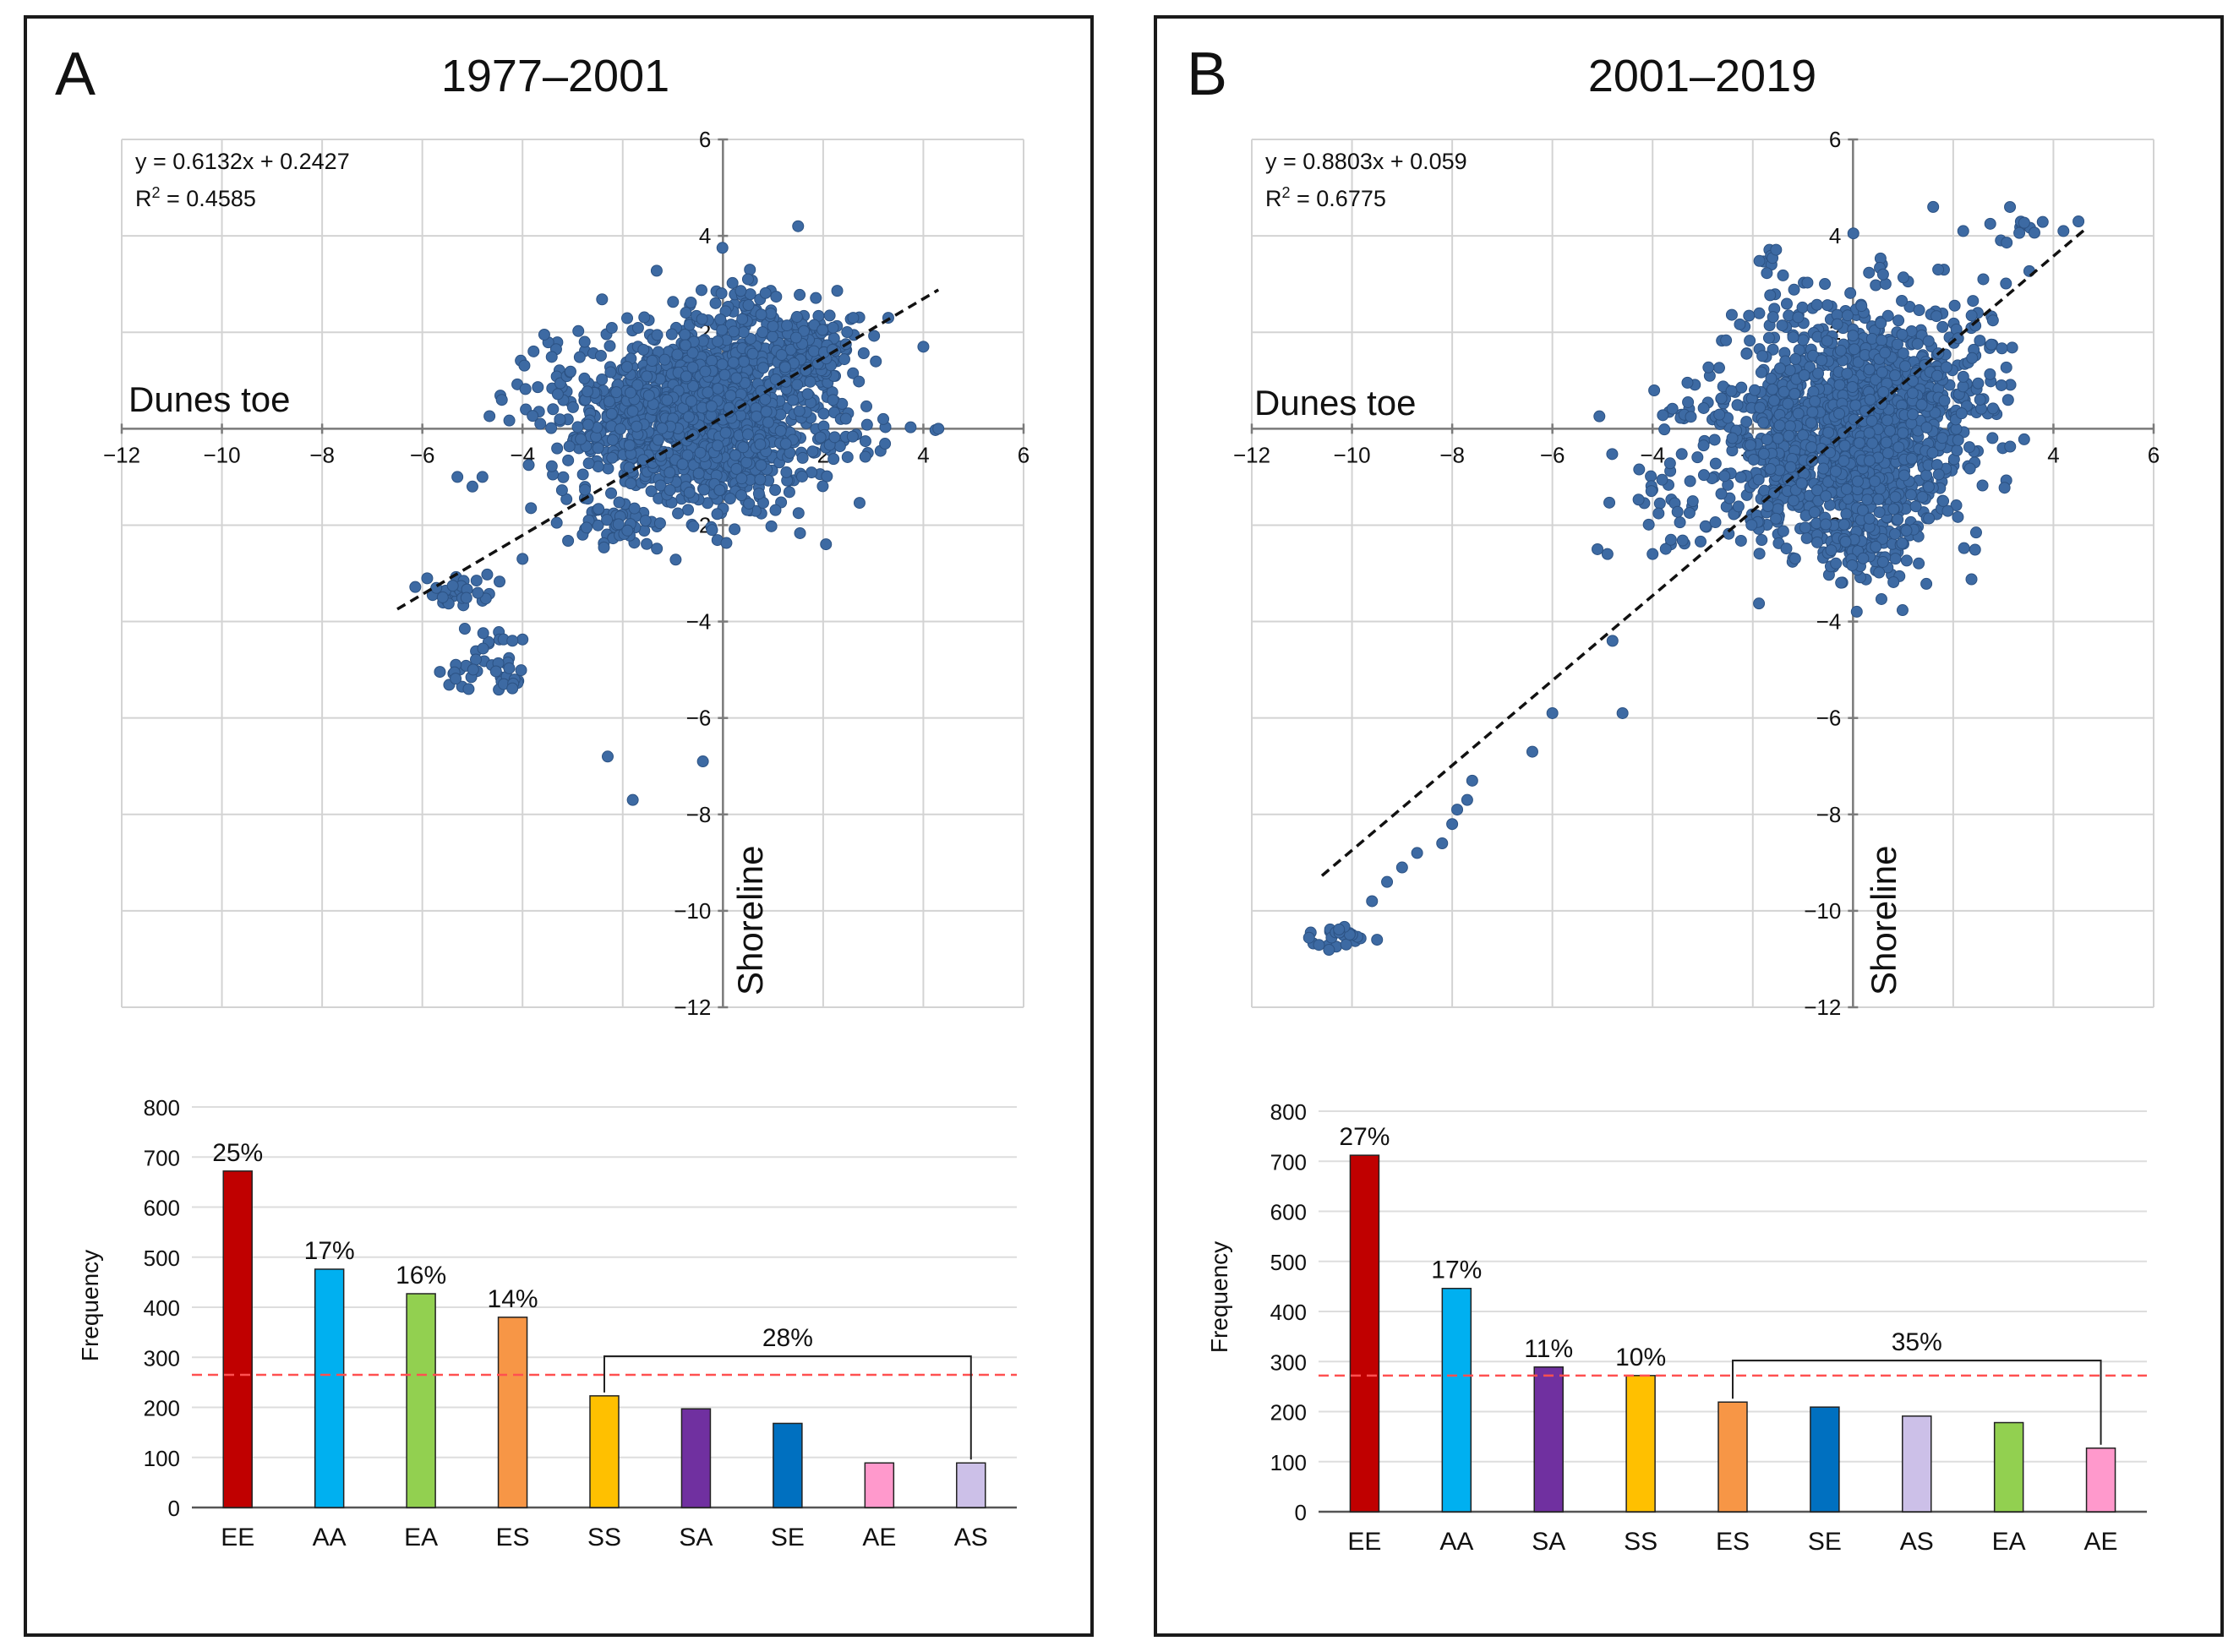 The height and width of the screenshot is (1652, 2239). What do you see at coordinates (1640, 1358) in the screenshot?
I see `percent-label: 10%` at bounding box center [1640, 1358].